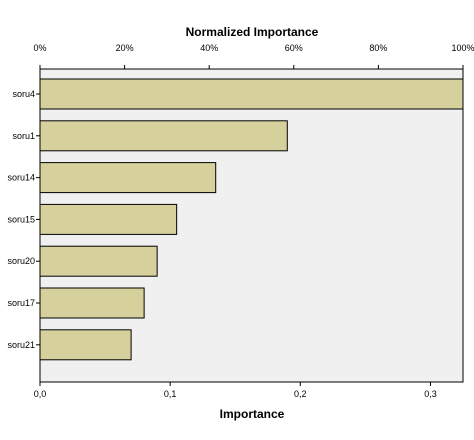 Image resolution: width=474 pixels, height=440 pixels. What do you see at coordinates (294, 48) in the screenshot?
I see `top-tick-label: 60%` at bounding box center [294, 48].